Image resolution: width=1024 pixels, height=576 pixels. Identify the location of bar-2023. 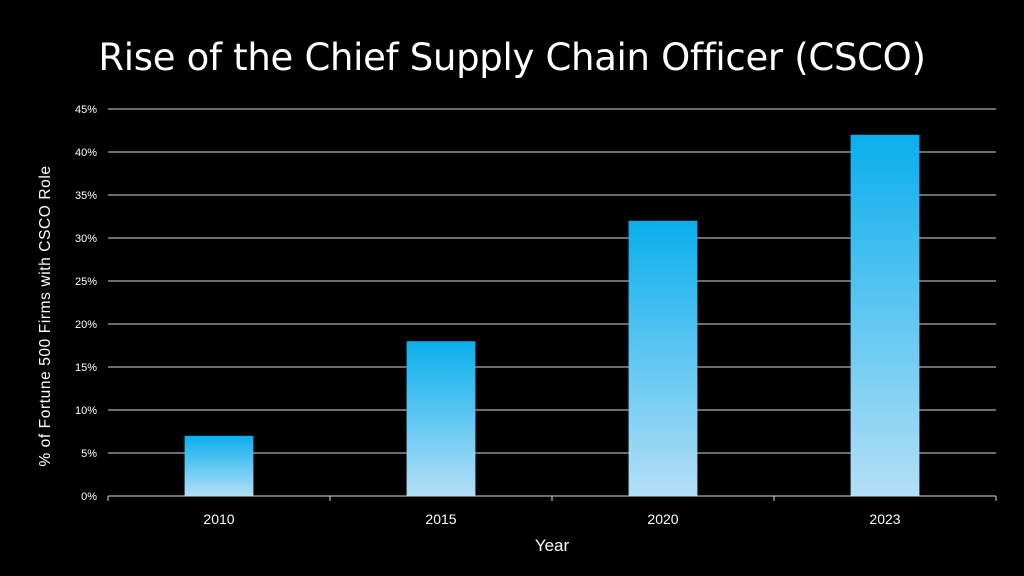
(885, 315).